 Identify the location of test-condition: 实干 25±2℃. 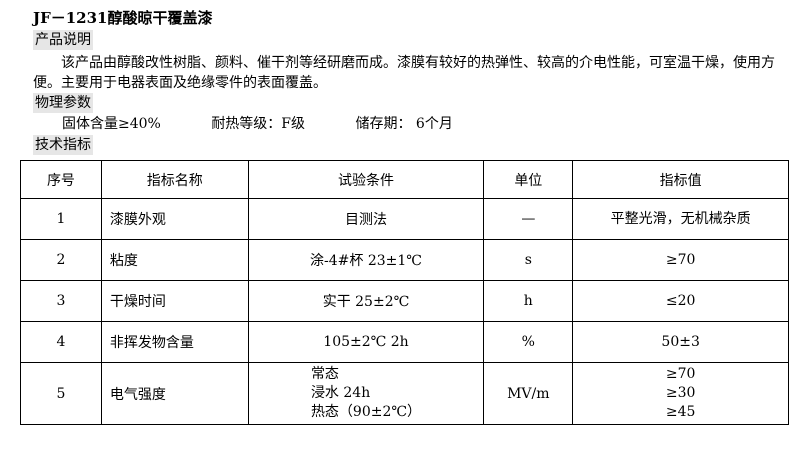
(366, 301).